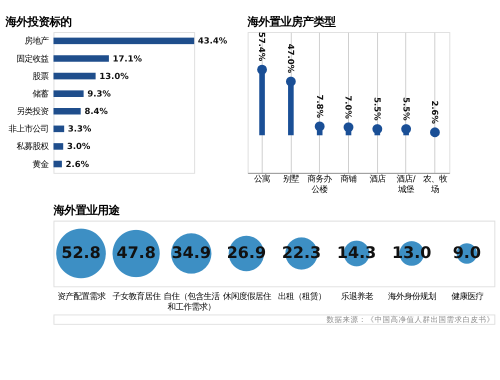  What do you see at coordinates (36, 41) in the screenshot?
I see `y-tick-label: 房地产` at bounding box center [36, 41].